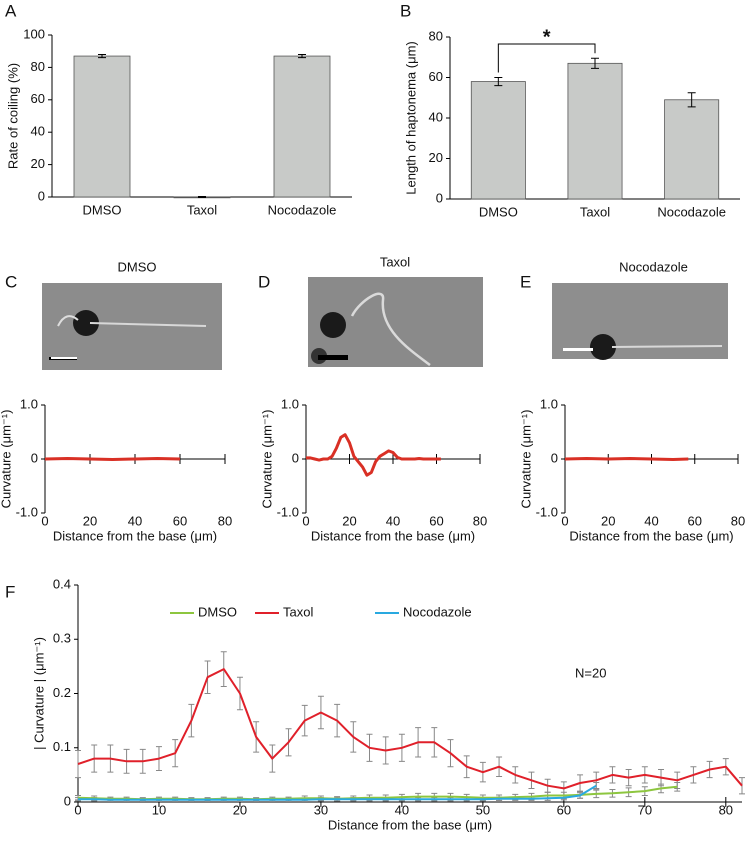 The image size is (751, 841). Describe the element at coordinates (159, 809) in the screenshot. I see `x-tick-label: 10` at that location.